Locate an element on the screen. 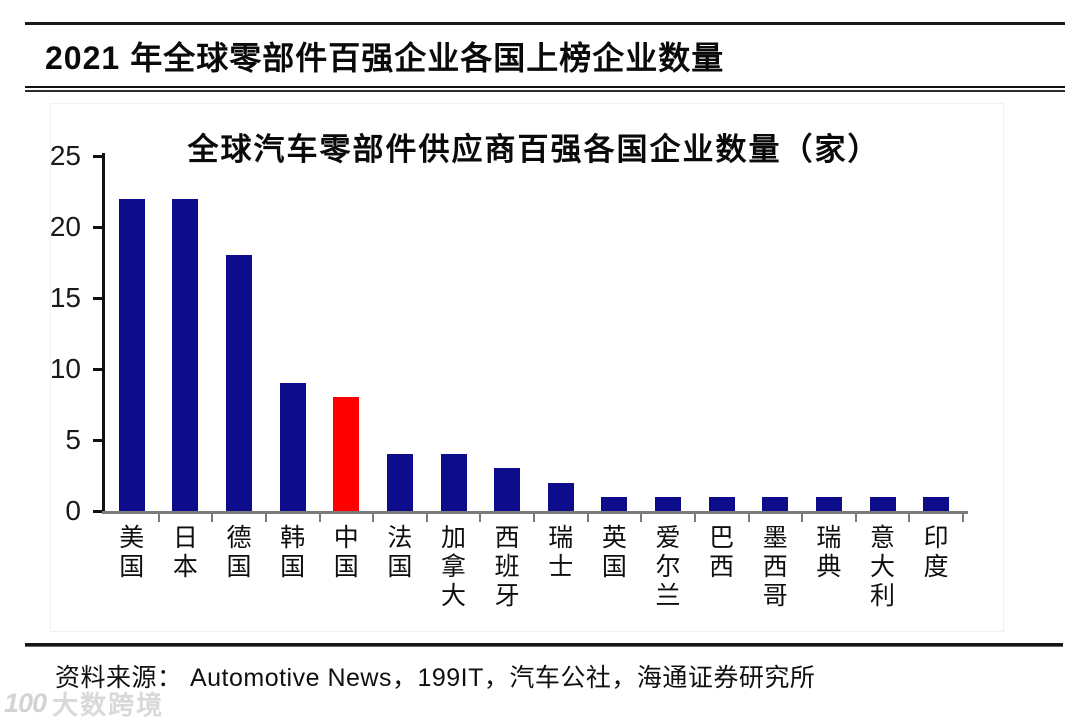  watermark: 100 大数跨境 is located at coordinates (84, 703).